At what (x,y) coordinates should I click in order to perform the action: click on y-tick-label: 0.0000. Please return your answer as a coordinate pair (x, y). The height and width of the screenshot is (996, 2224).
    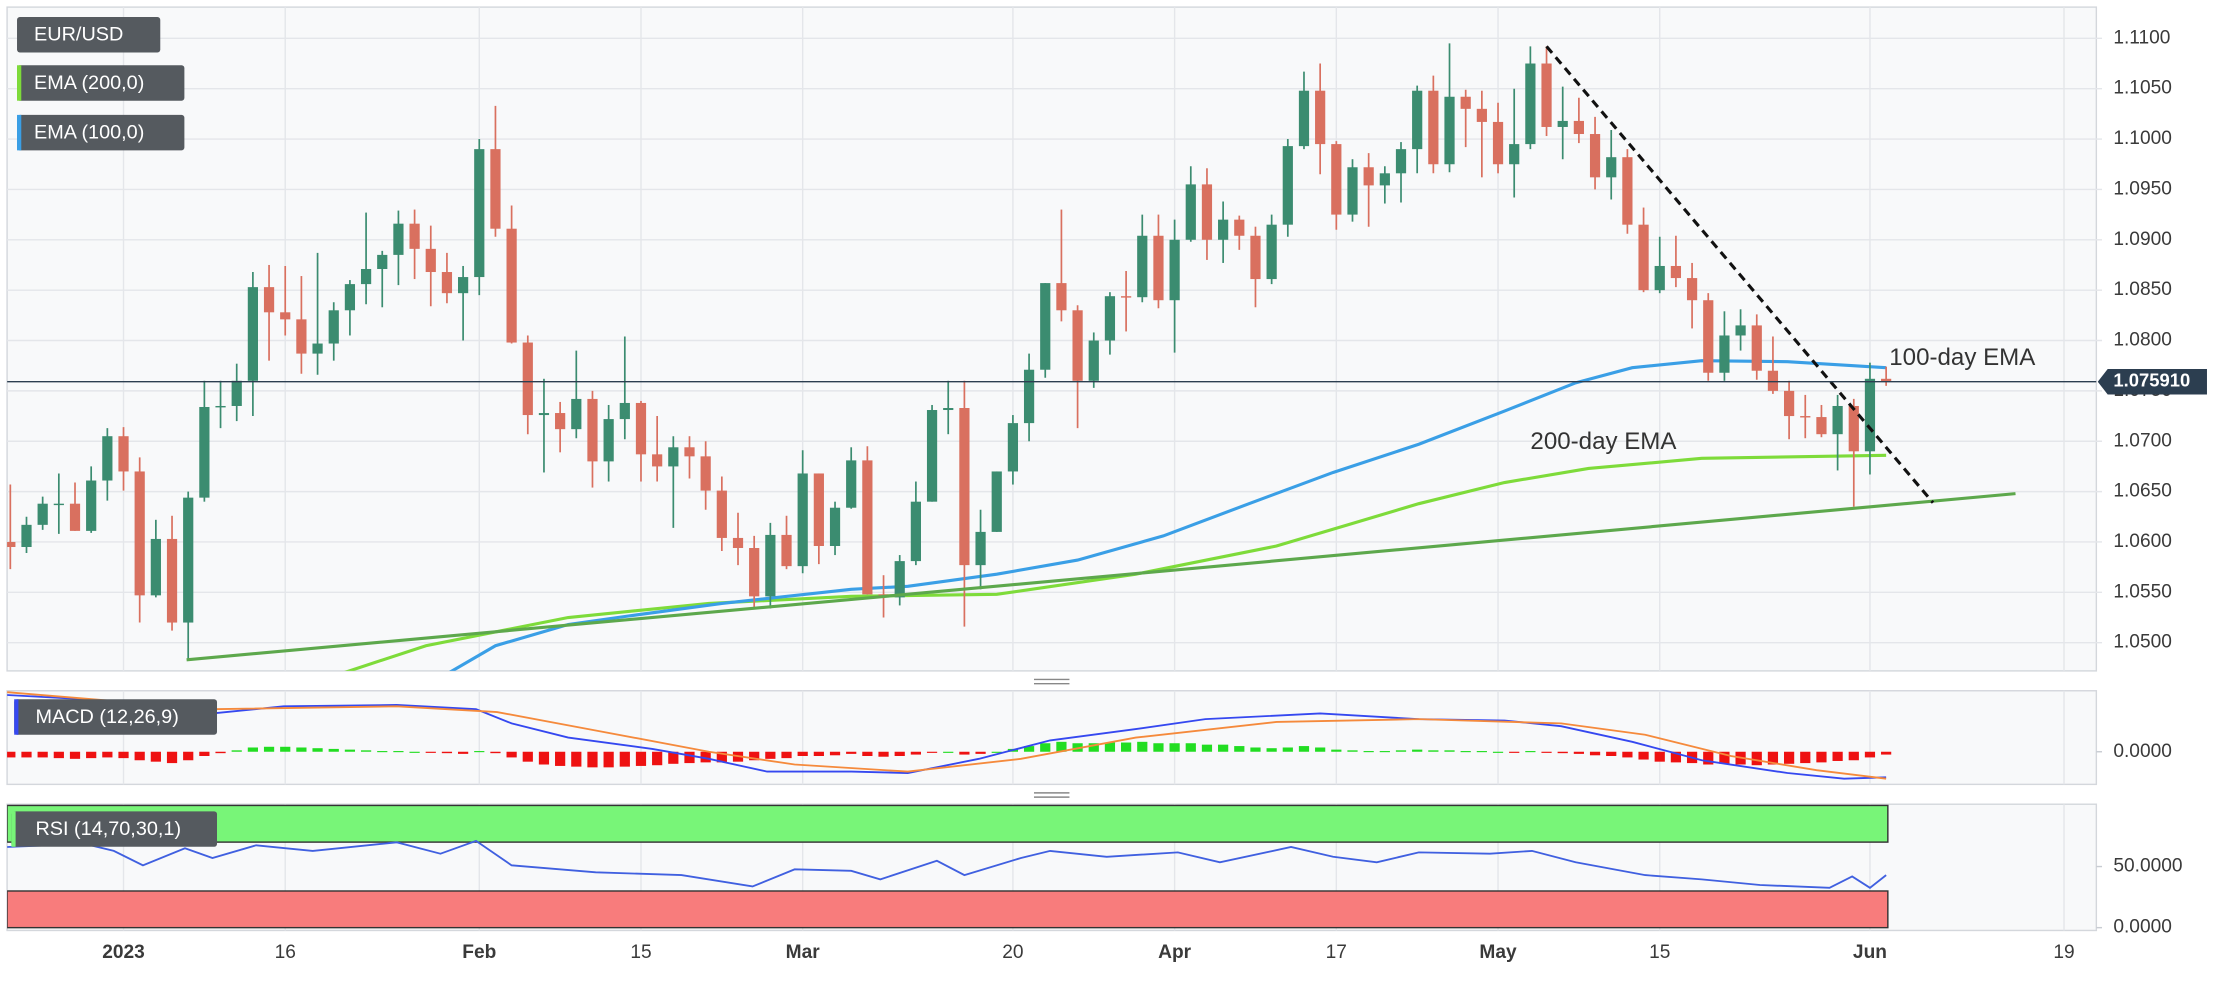
    Looking at the image, I should click on (2142, 751).